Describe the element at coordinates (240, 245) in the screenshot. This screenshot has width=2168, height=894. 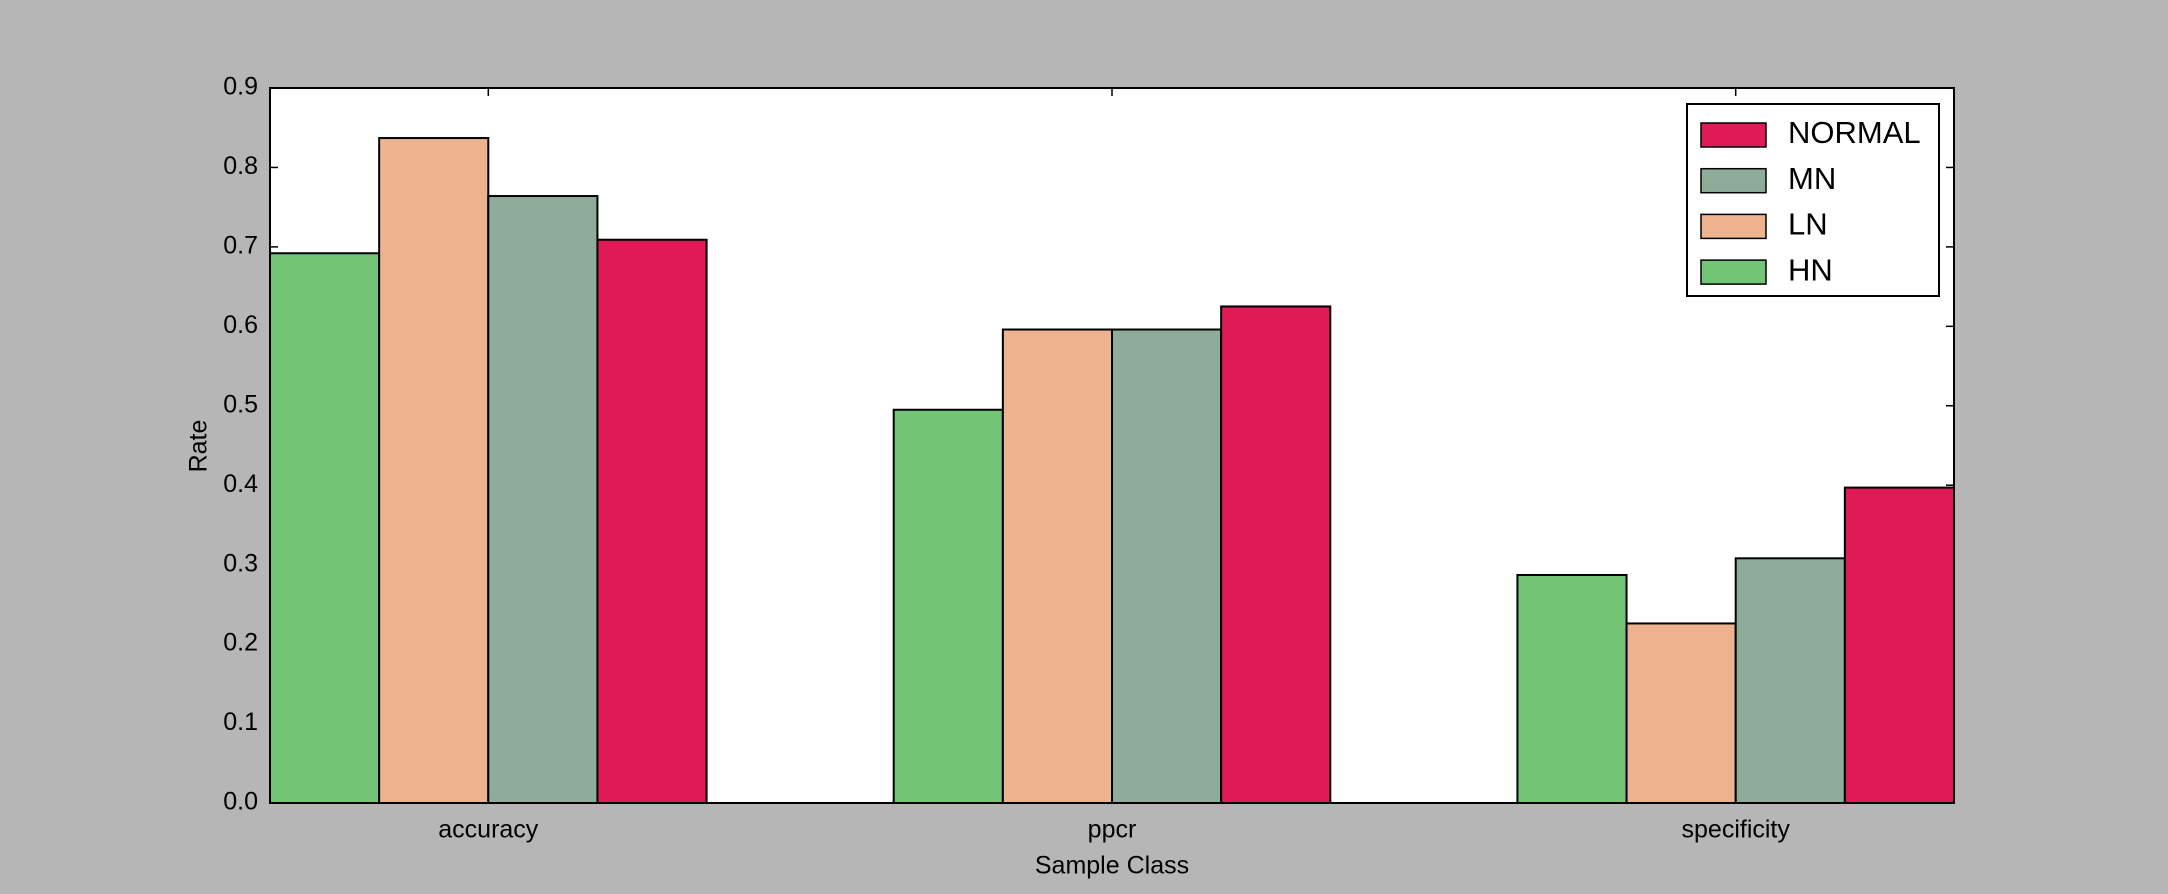
I see `y-tick-label: 0.7` at that location.